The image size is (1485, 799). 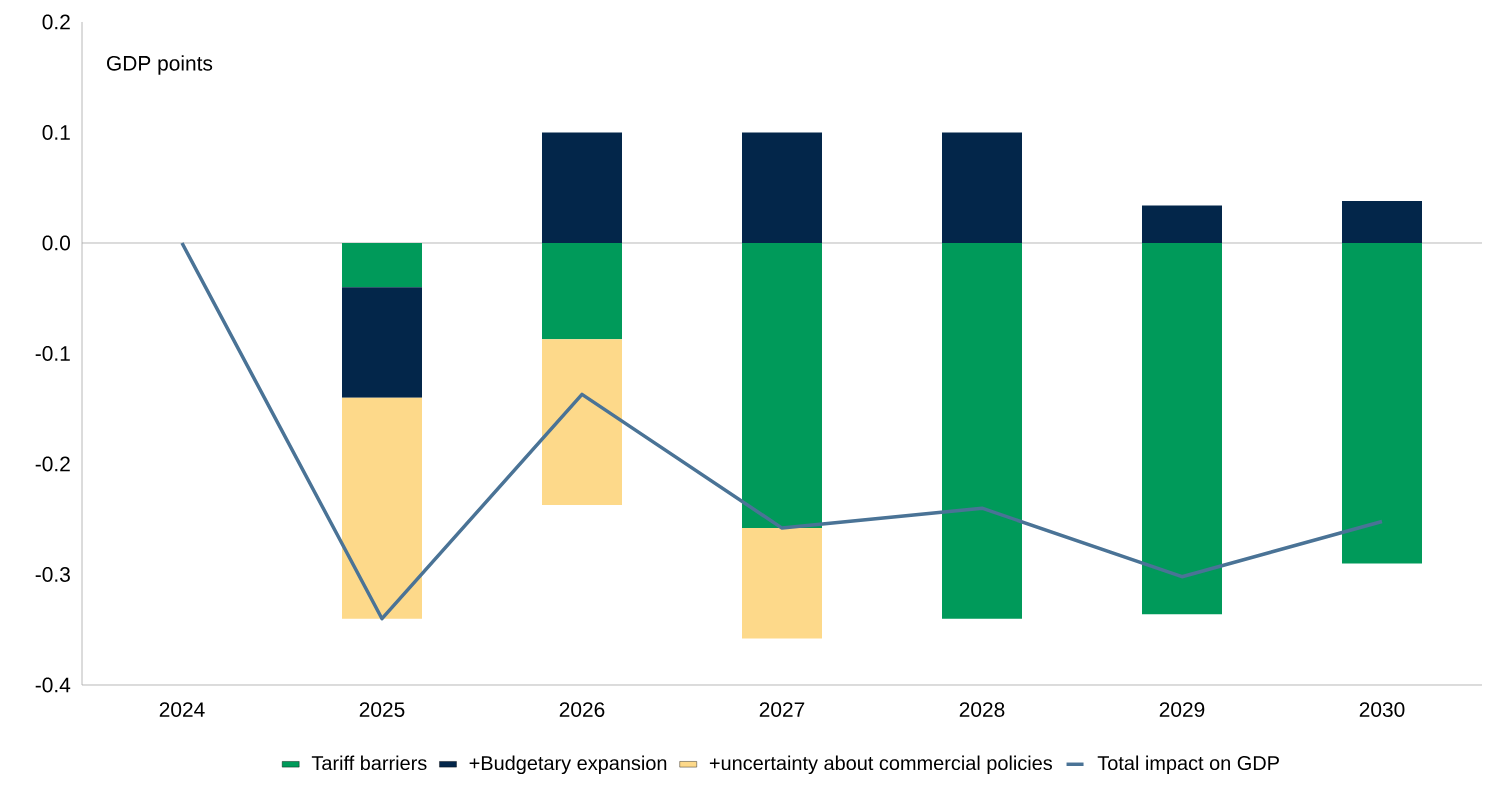 What do you see at coordinates (1382, 709) in the screenshot?
I see `x-tick-label: 2030` at bounding box center [1382, 709].